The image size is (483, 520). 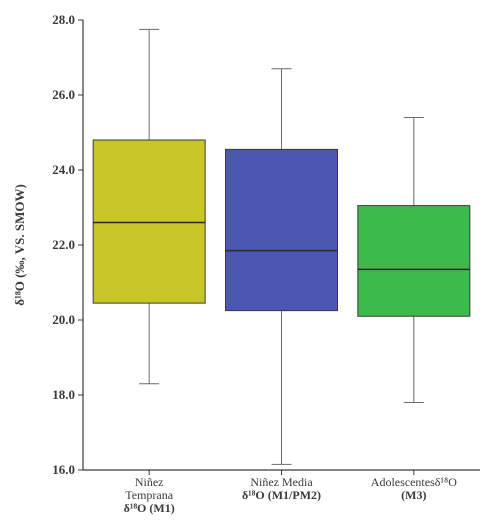 What do you see at coordinates (19, 245) in the screenshot?
I see `y-axis-title: δ¹⁸O (‰, VS. SMOW)` at bounding box center [19, 245].